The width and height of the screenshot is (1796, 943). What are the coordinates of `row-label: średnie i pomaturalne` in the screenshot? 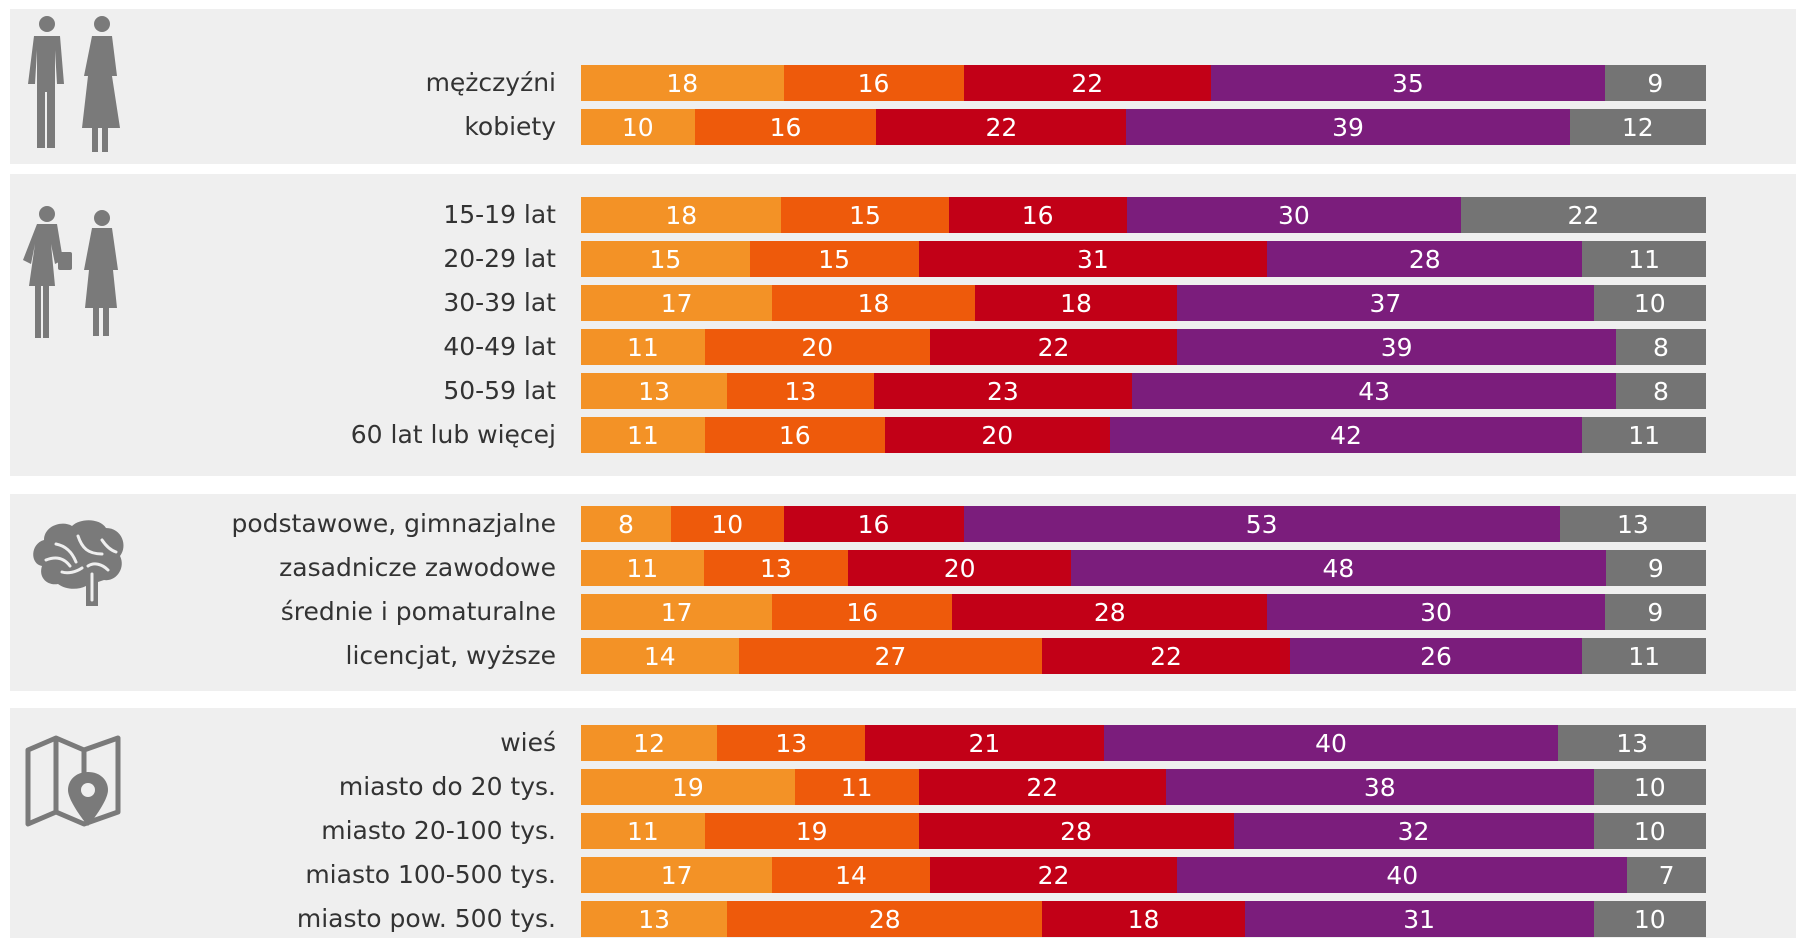 It's located at (418, 611).